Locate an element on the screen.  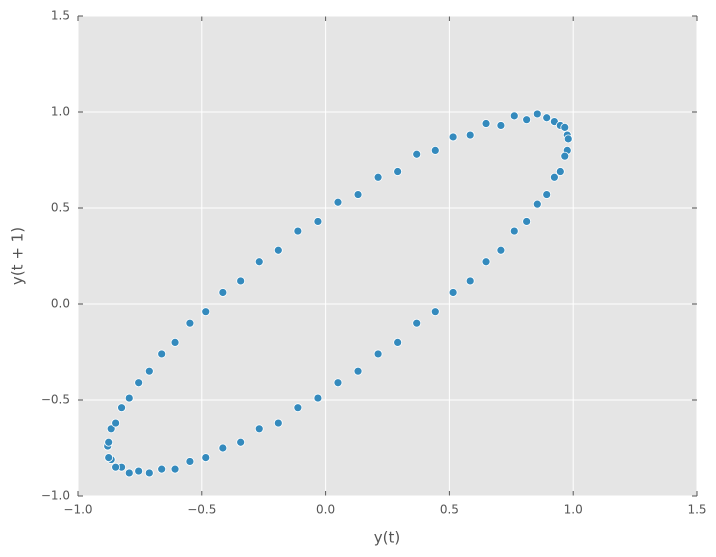
y-axis-label: y(t + 1) is located at coordinates (18, 256).